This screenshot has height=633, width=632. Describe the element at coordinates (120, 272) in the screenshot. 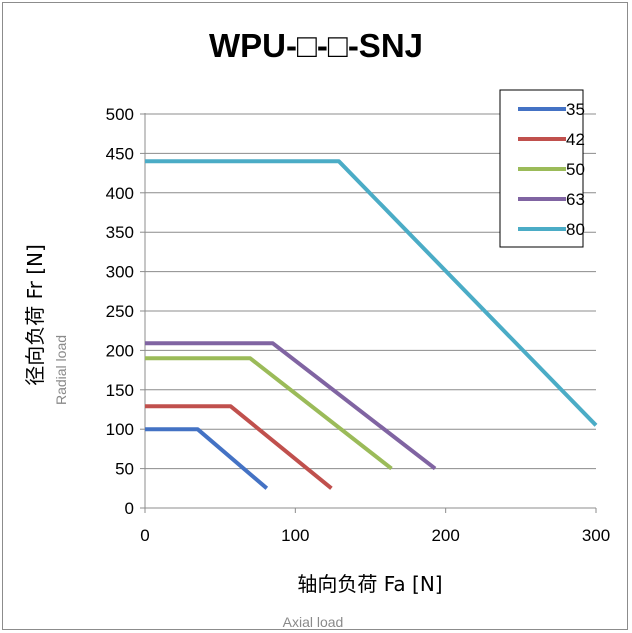

I see `y-tick-label-300: 300` at that location.